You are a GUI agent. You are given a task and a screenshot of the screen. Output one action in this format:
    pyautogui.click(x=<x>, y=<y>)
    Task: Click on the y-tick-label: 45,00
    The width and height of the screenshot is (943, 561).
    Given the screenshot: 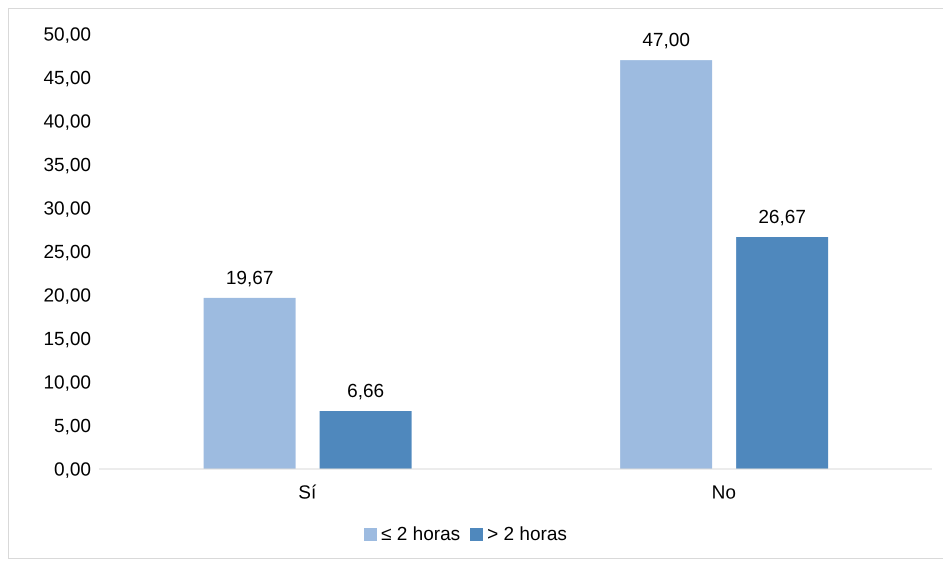 What is the action you would take?
    pyautogui.click(x=67, y=79)
    